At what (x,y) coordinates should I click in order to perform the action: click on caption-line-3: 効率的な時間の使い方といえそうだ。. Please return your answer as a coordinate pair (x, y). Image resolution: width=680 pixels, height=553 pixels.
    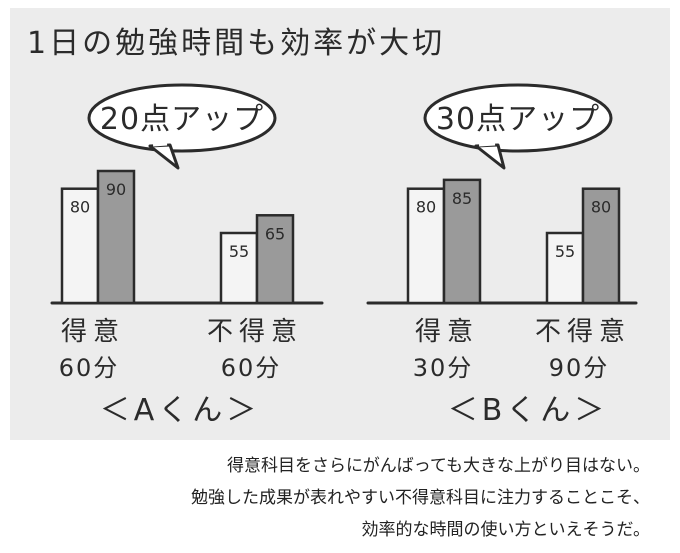
    Looking at the image, I should click on (506, 530).